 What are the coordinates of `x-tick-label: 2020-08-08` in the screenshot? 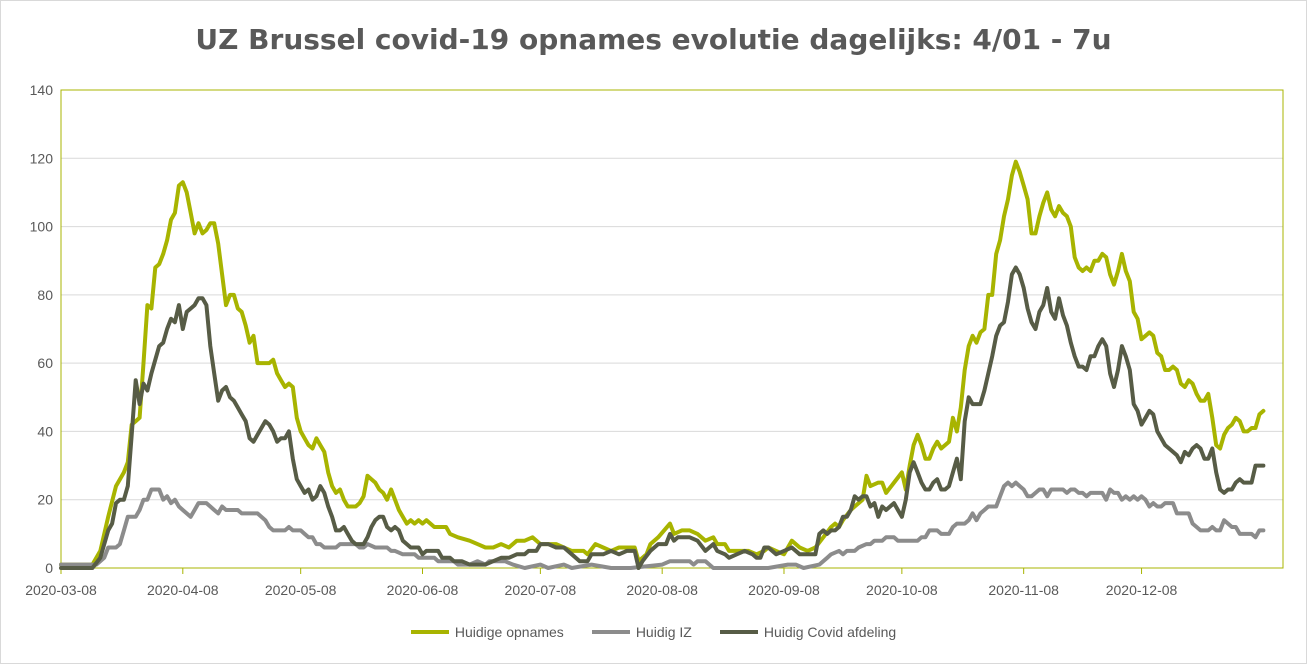 It's located at (662, 590).